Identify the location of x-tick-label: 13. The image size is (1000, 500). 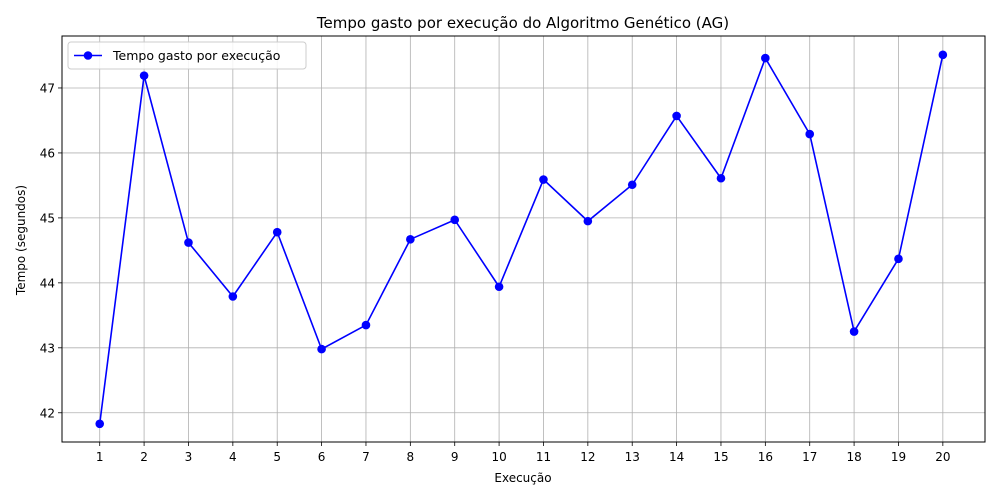
(632, 457).